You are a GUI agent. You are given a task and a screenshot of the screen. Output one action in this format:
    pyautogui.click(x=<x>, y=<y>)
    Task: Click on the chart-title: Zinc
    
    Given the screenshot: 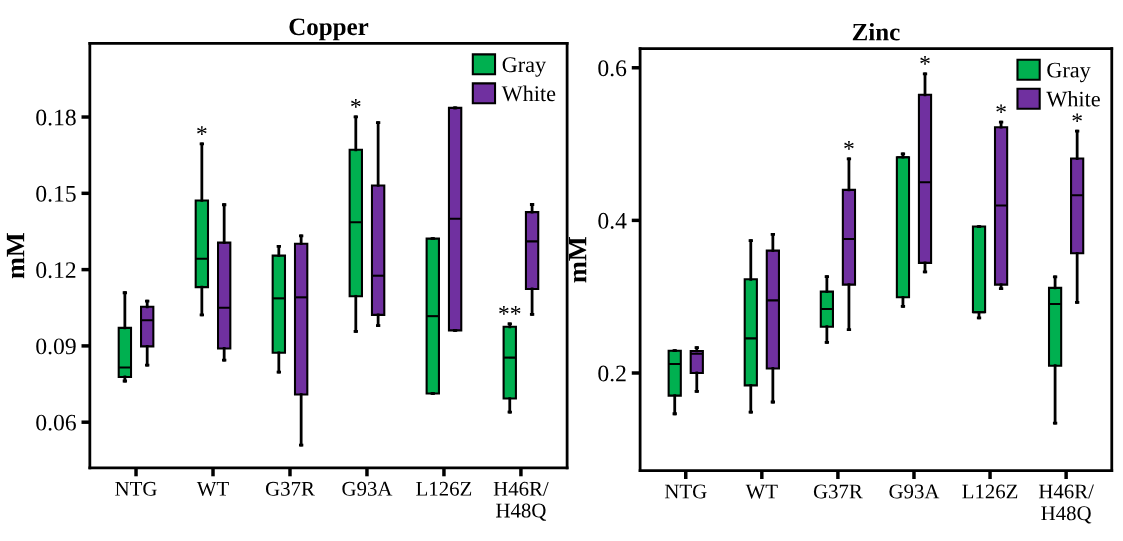 What is the action you would take?
    pyautogui.click(x=876, y=32)
    